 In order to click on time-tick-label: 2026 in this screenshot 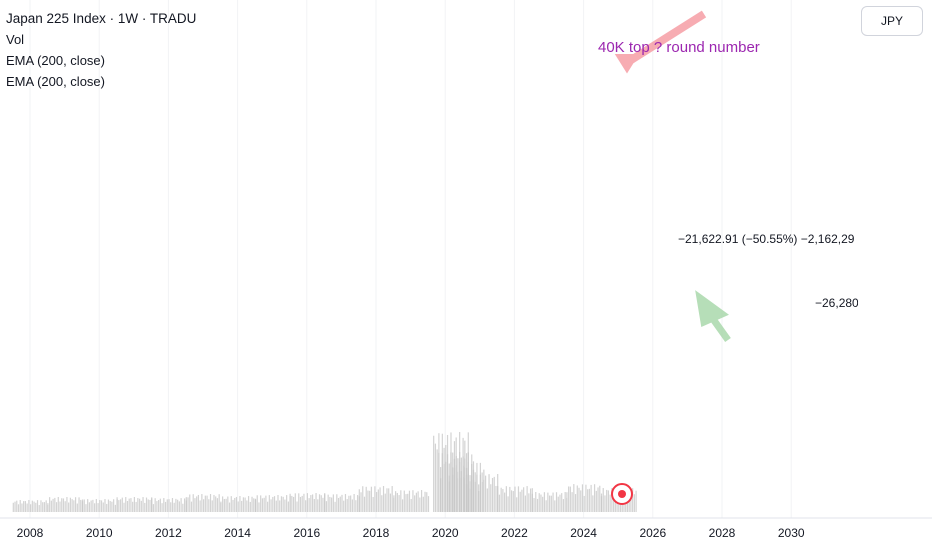, I will do `click(652, 533)`.